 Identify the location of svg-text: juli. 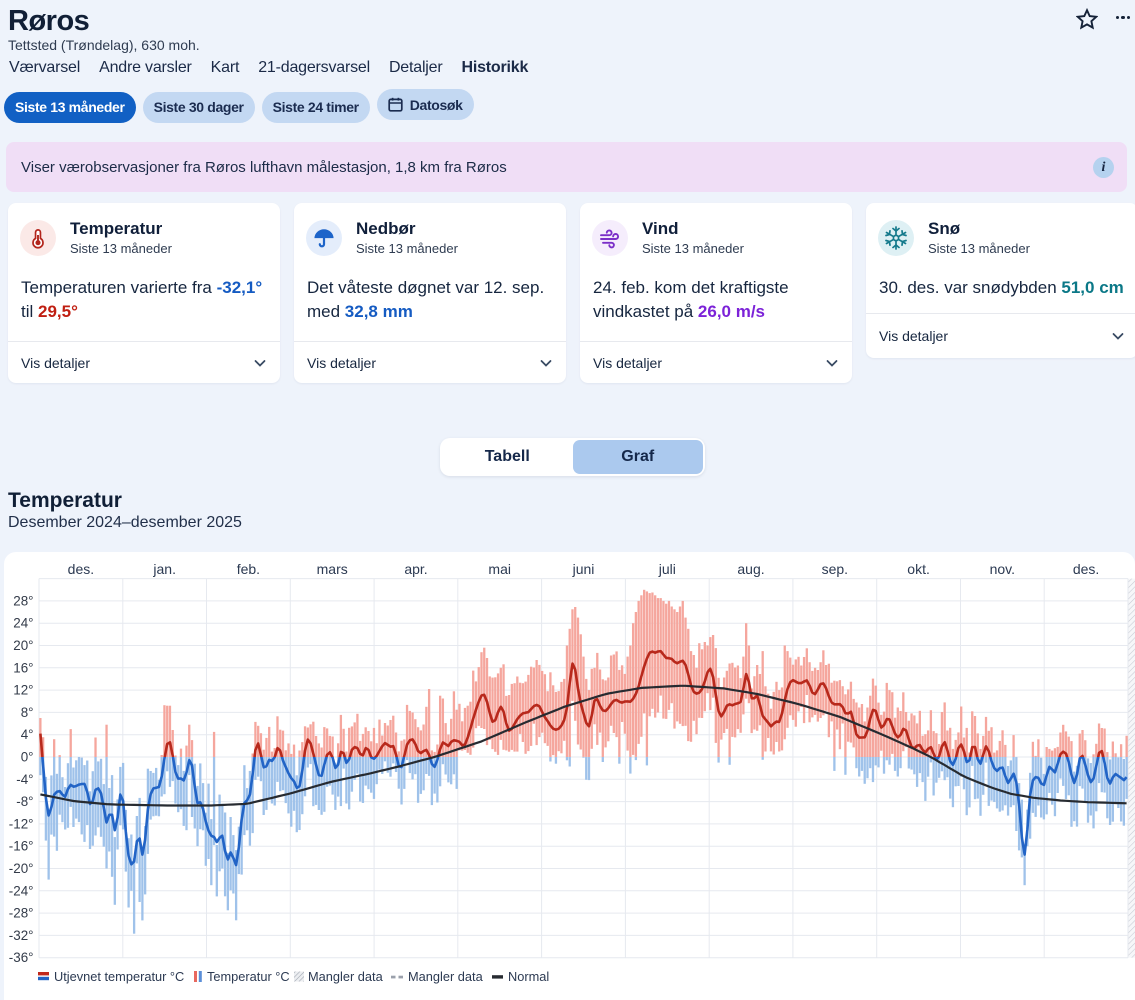
(667, 569).